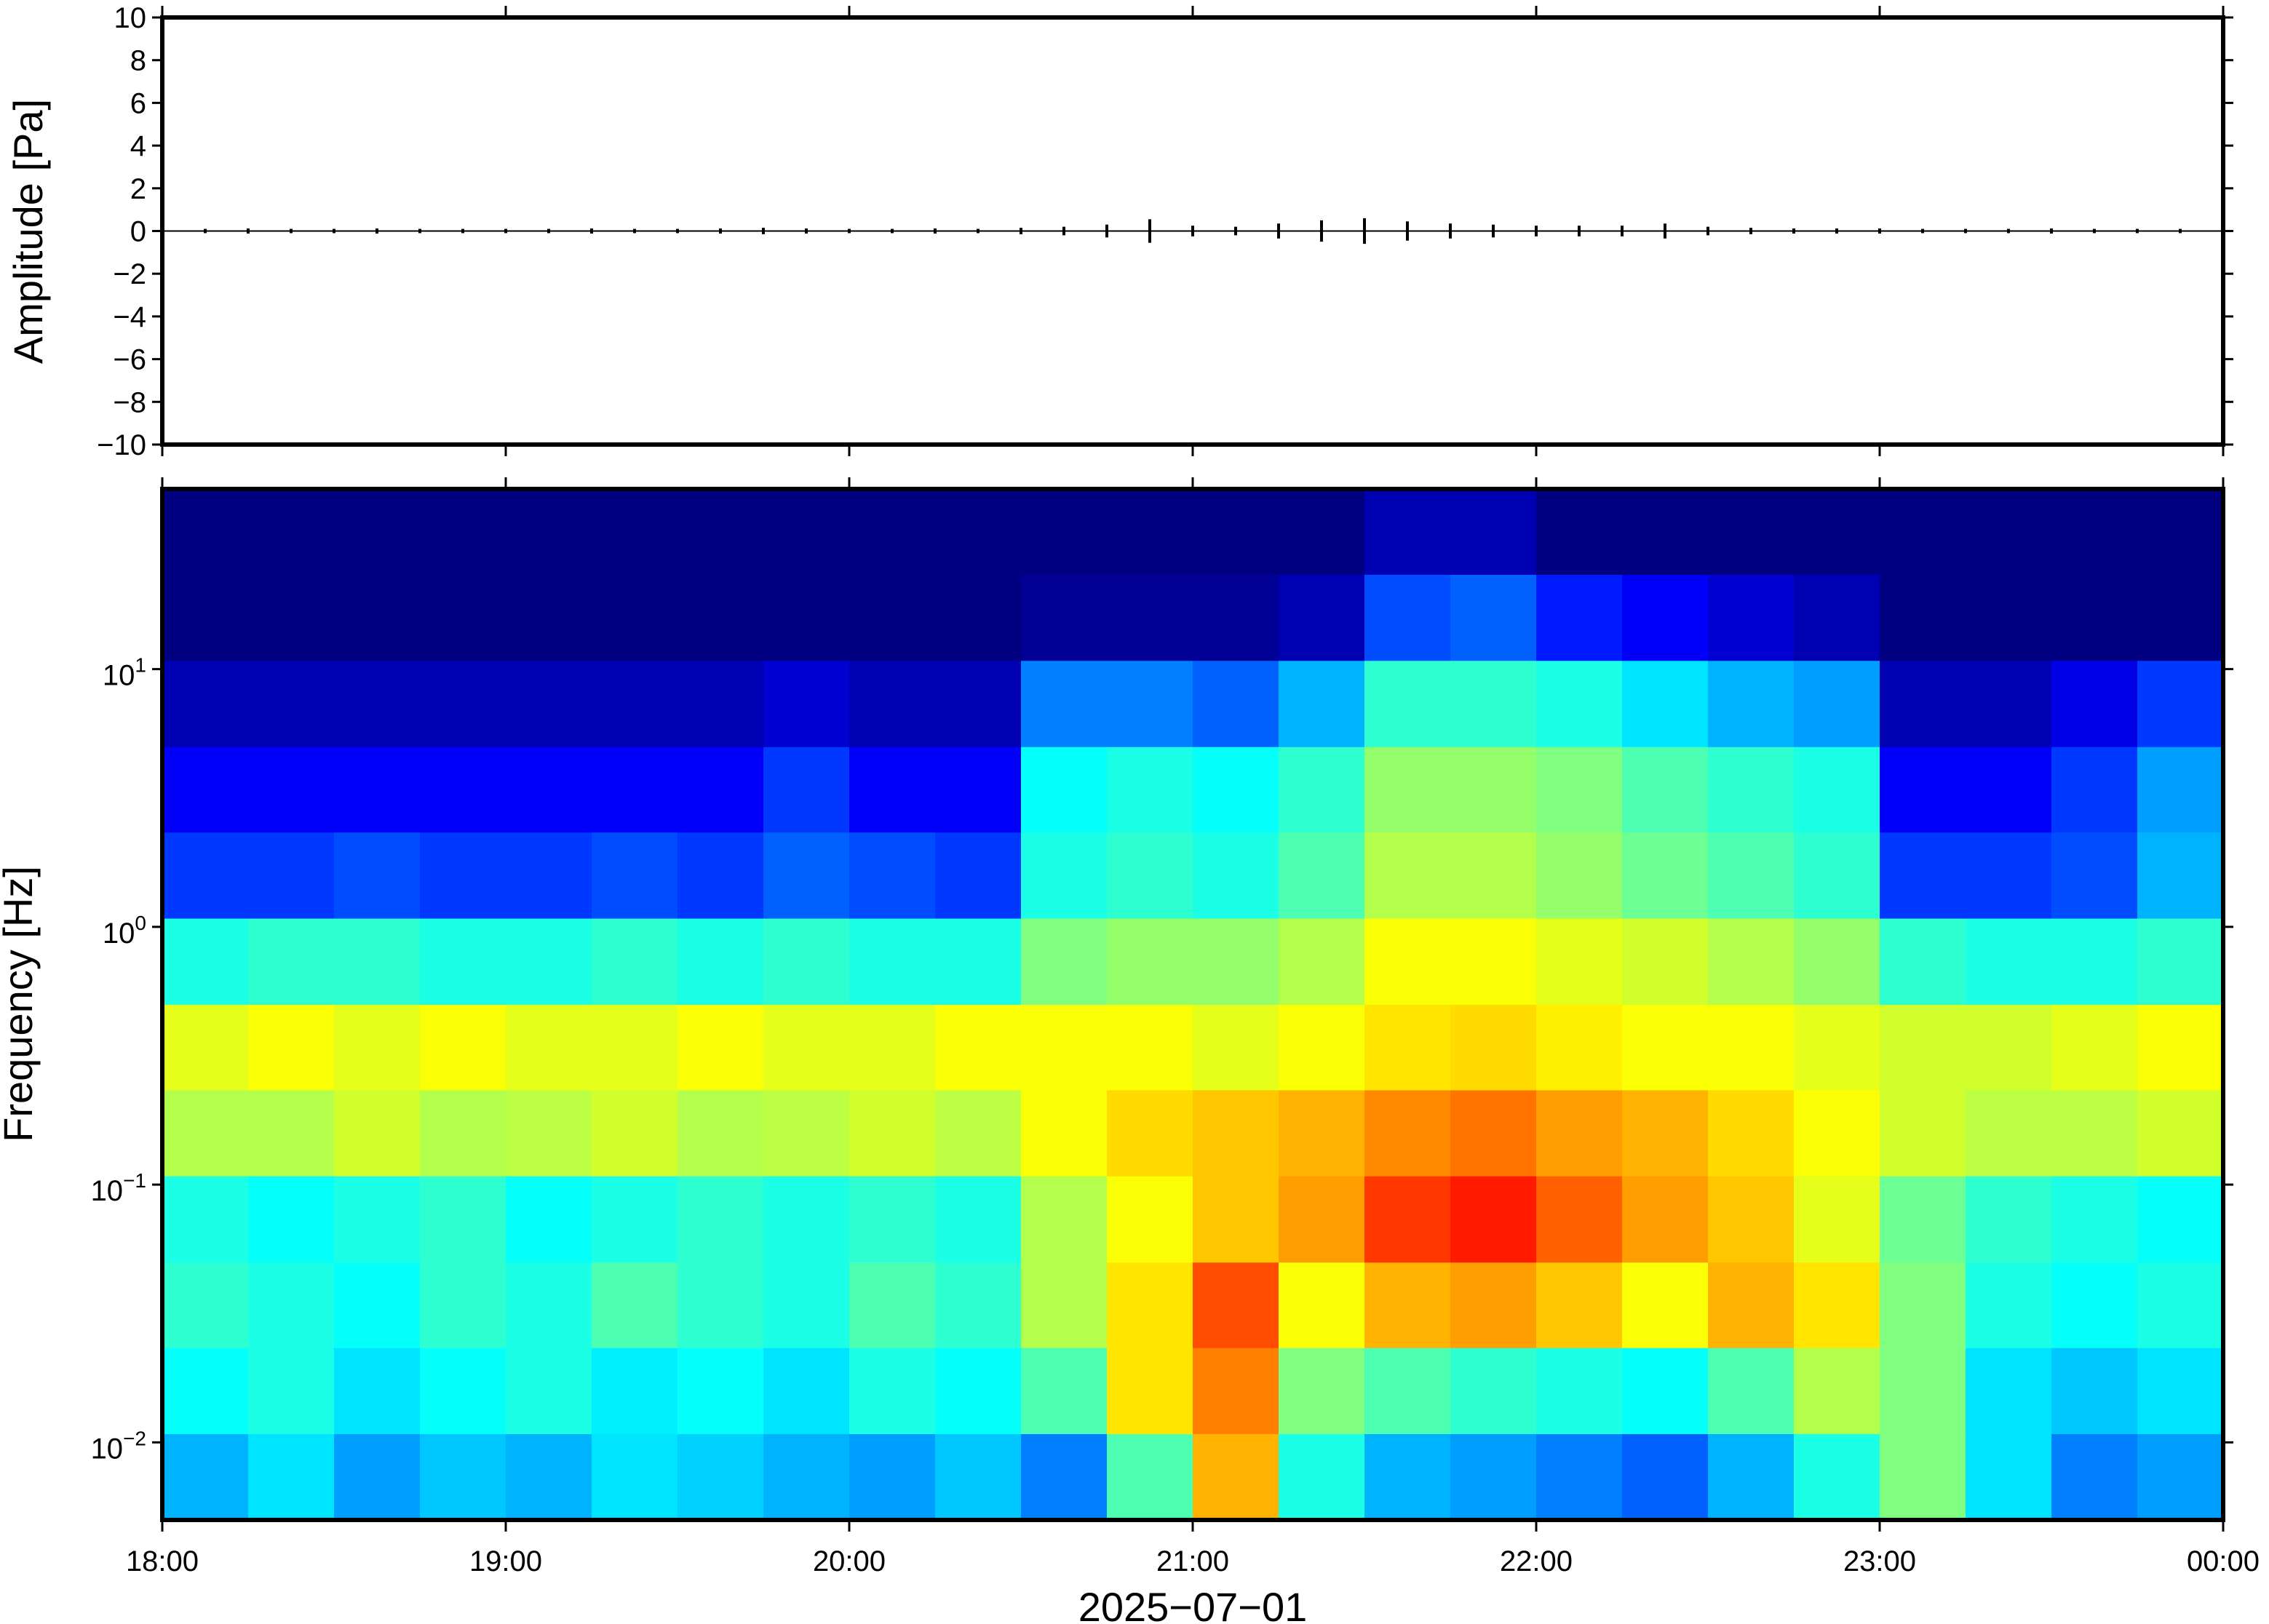  I want to click on x-tick-label: 18:00, so click(163, 1561).